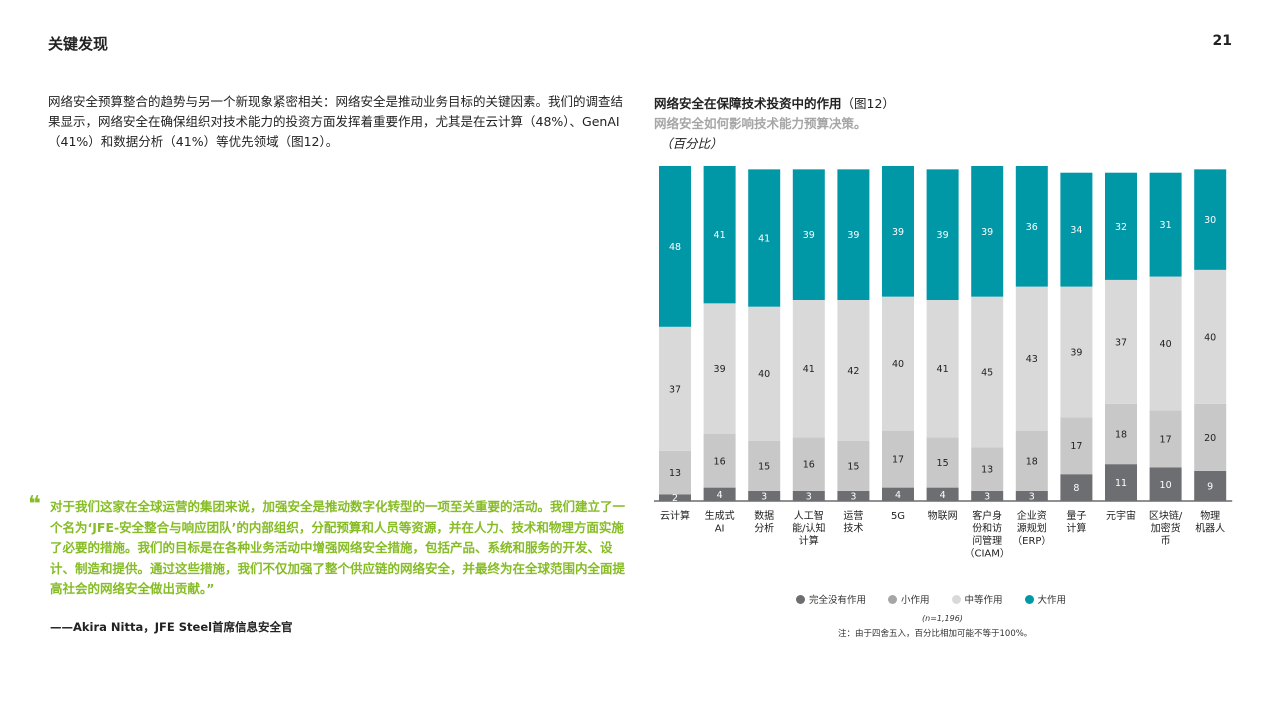  Describe the element at coordinates (171, 627) in the screenshot. I see `quote-author: ——Akira Nitta，JFE Steel首席信息安全官` at that location.